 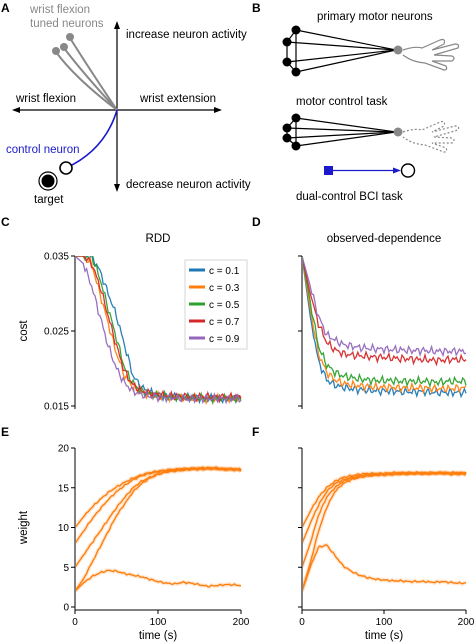 What do you see at coordinates (91, 139) in the screenshot?
I see `control-neuron-curve` at bounding box center [91, 139].